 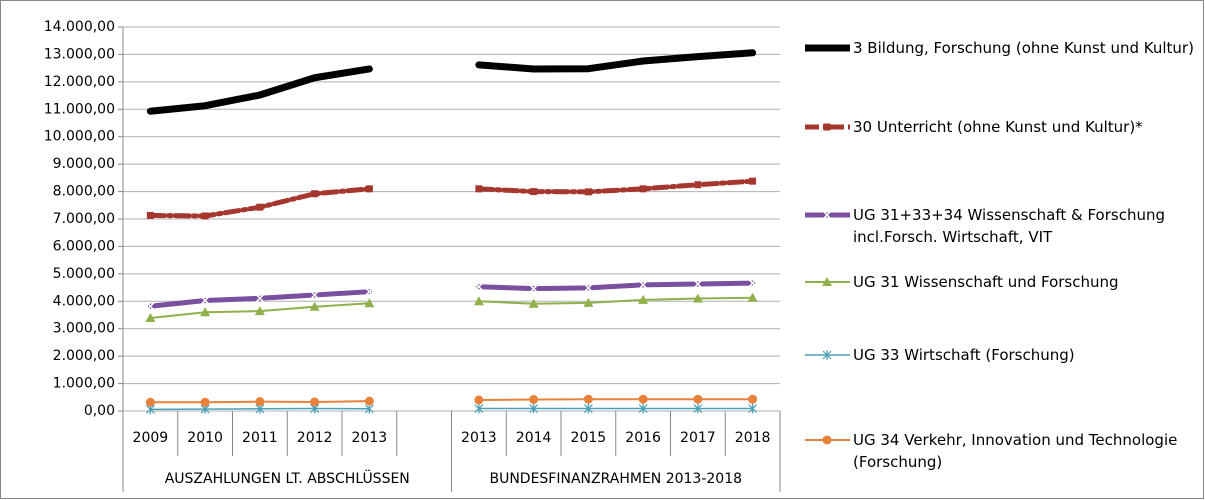 I want to click on group-label: AUSZAHLUNGEN LT. ABSCHLÜSSEN, so click(x=287, y=478).